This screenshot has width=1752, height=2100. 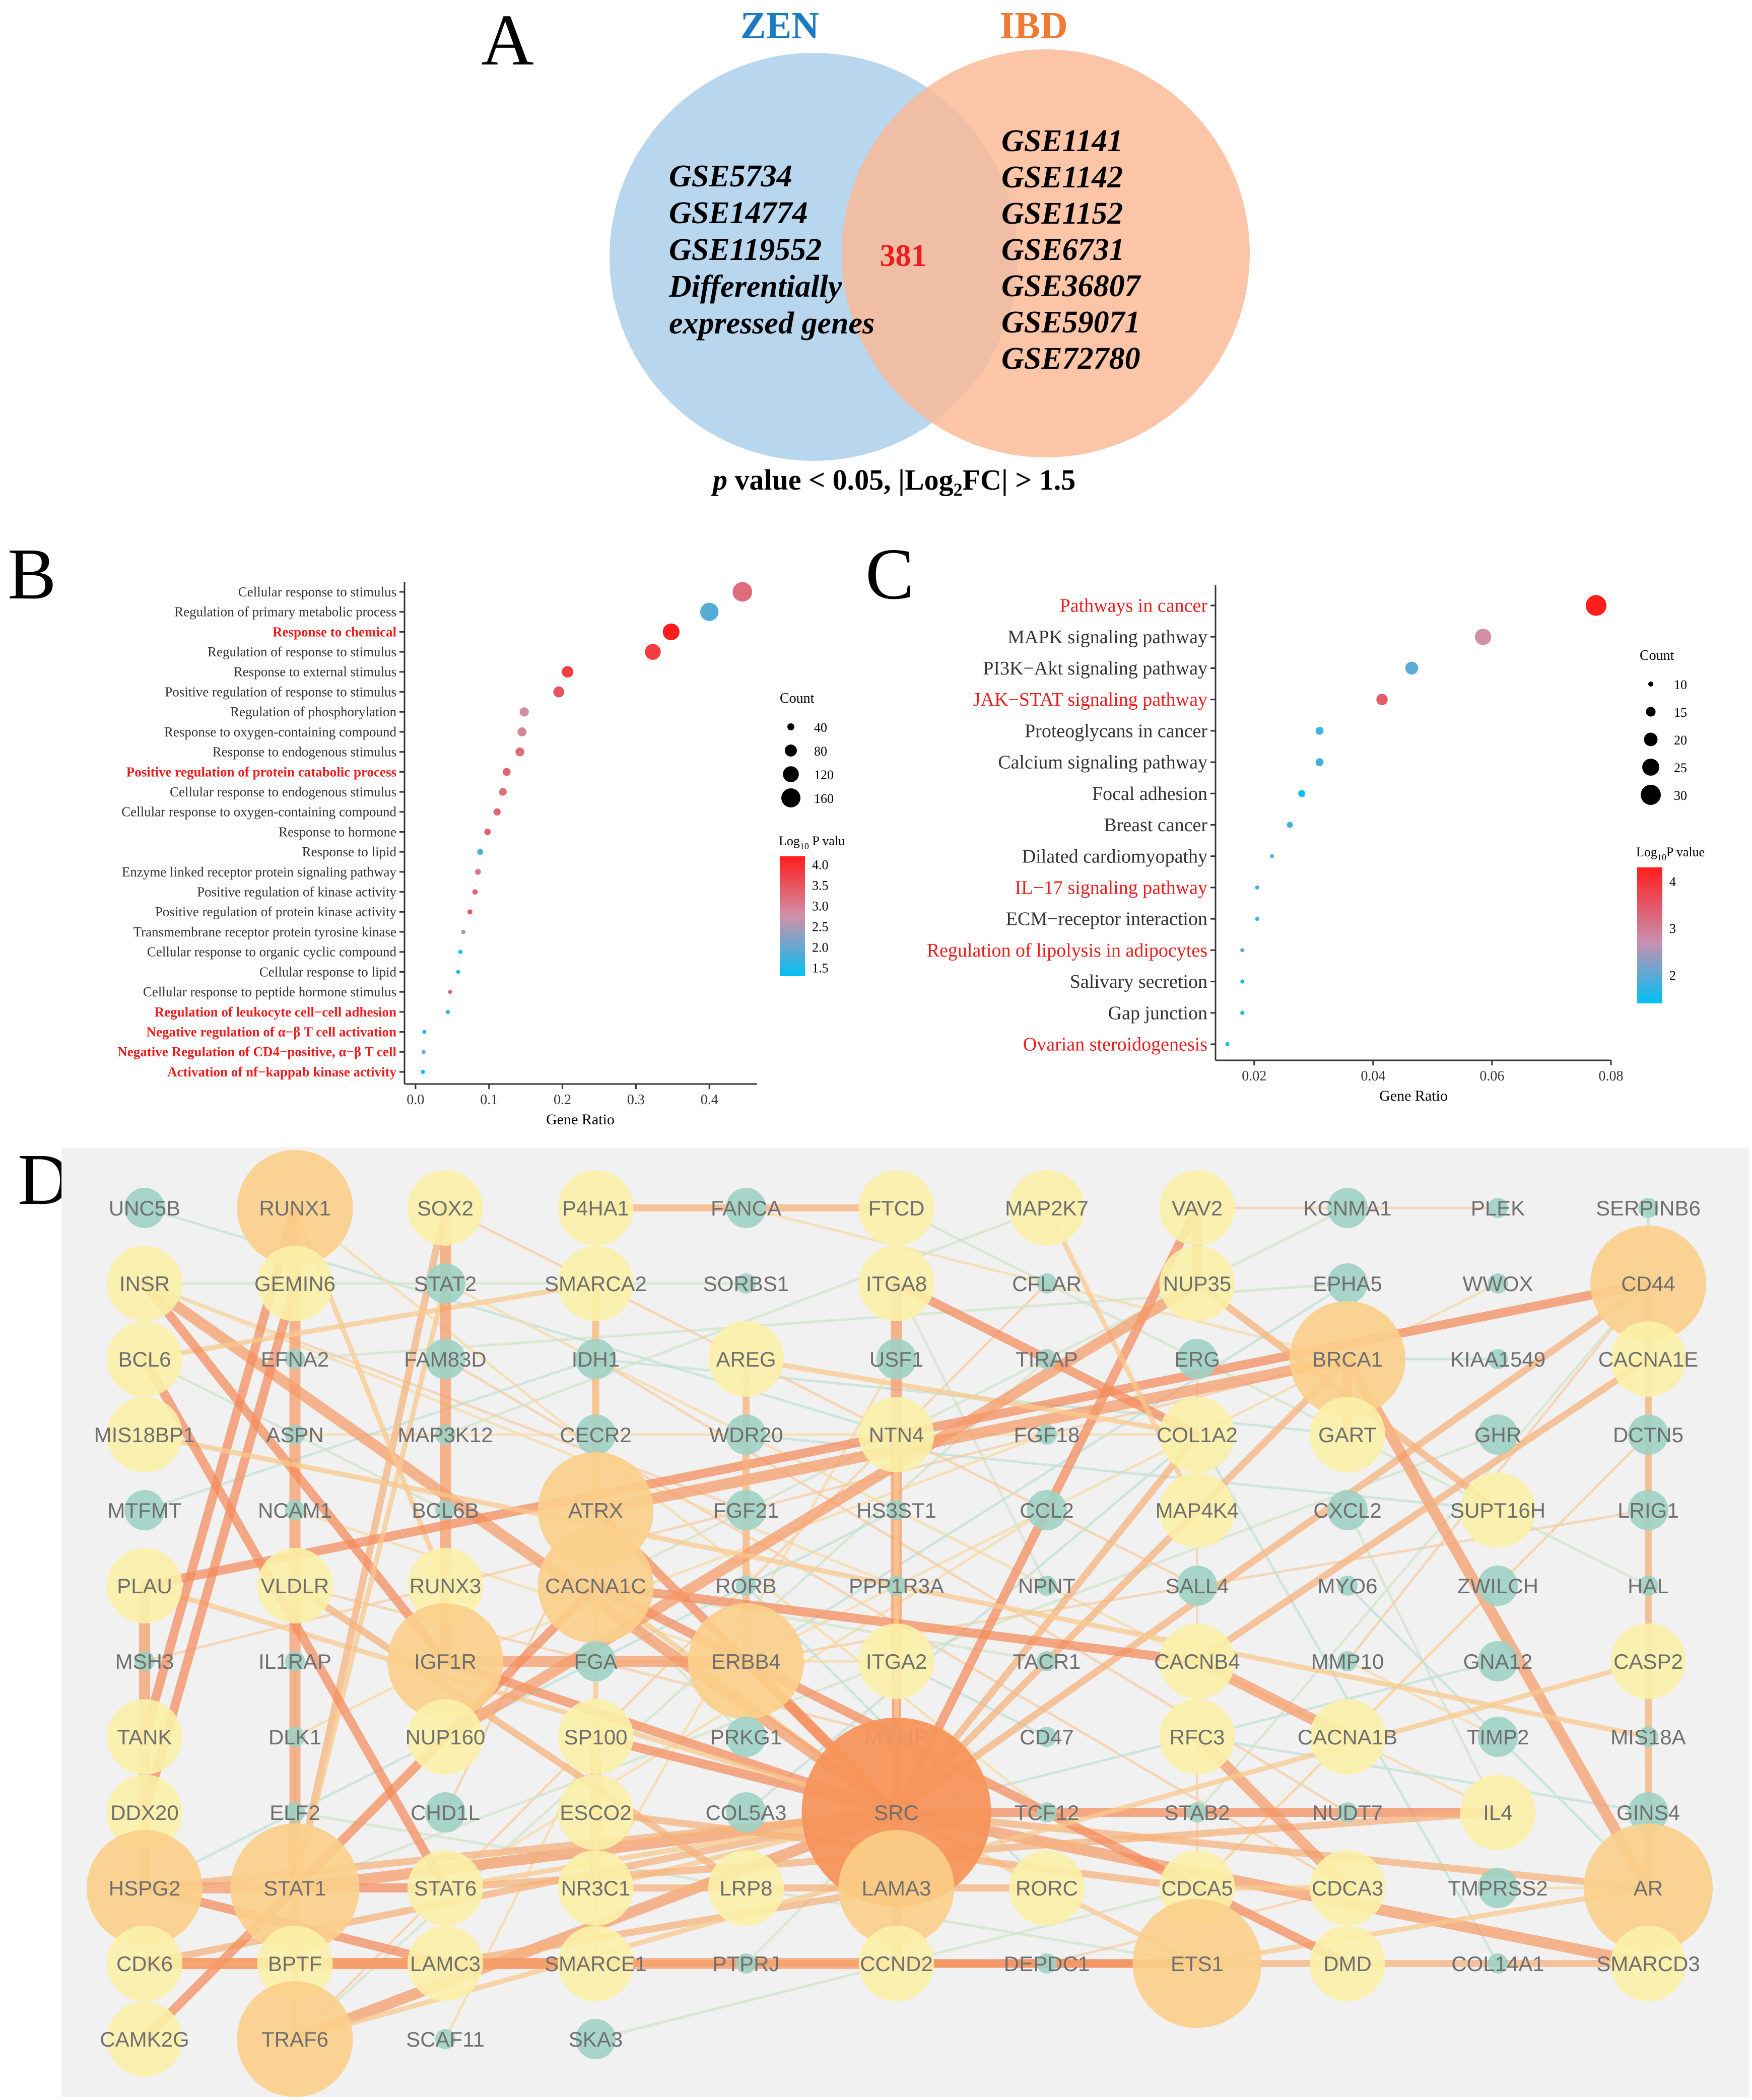 What do you see at coordinates (1498, 1888) in the screenshot?
I see `network-node: TMPRSS2` at bounding box center [1498, 1888].